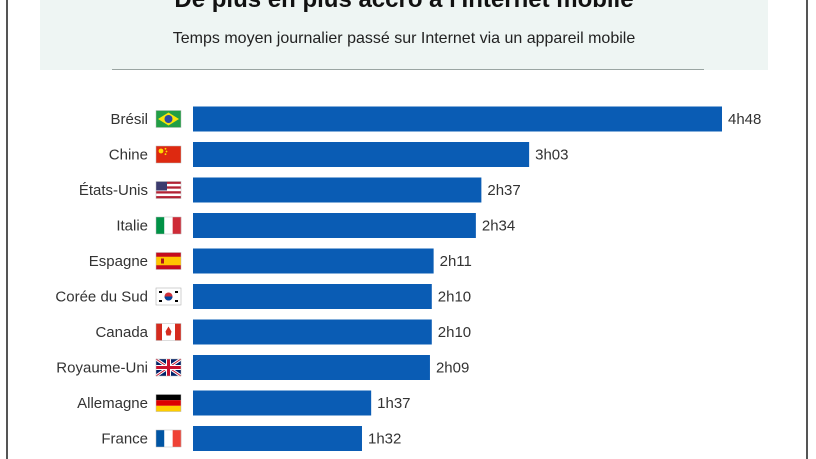  I want to click on value-label: 3h03, so click(551, 155).